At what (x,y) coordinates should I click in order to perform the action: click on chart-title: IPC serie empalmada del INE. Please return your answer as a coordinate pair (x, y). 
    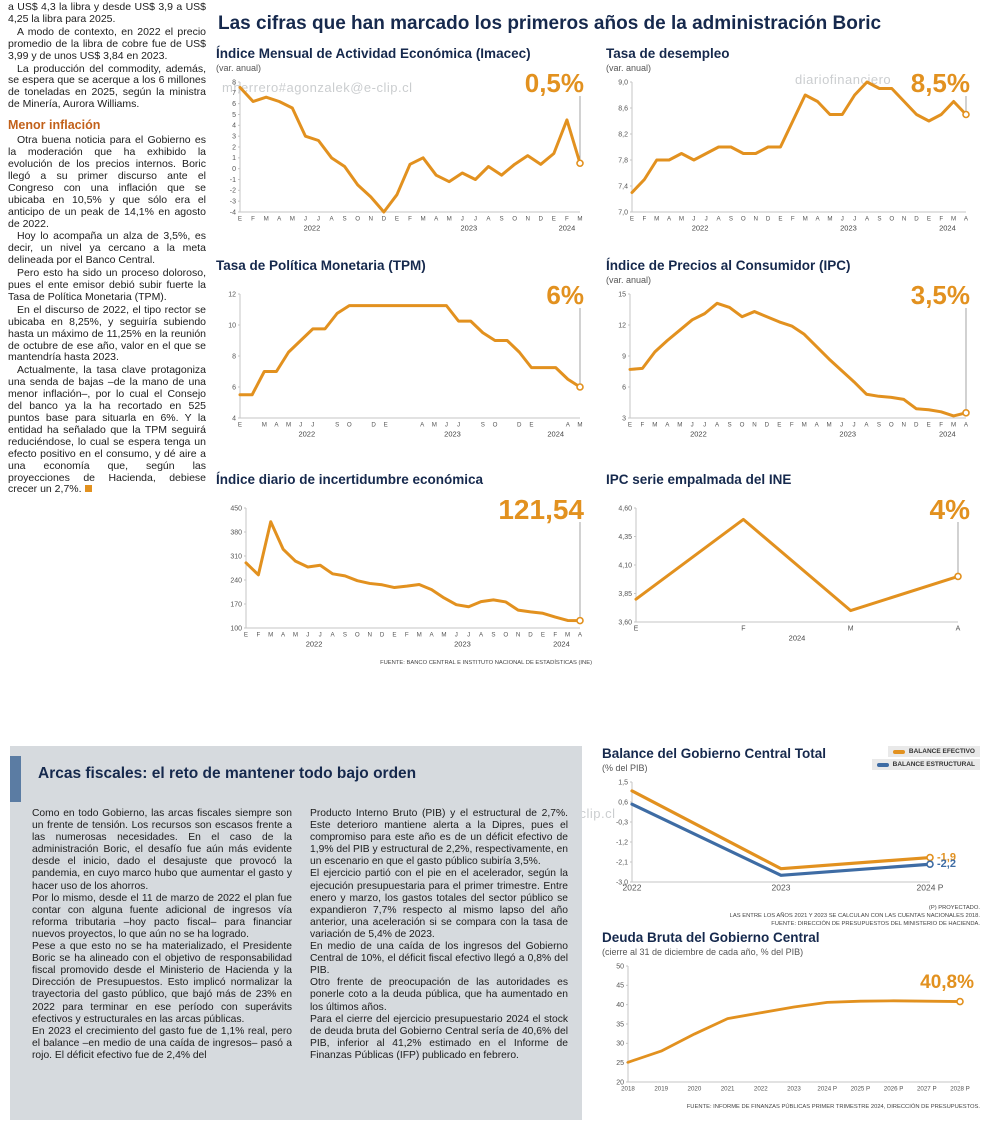
    Looking at the image, I should click on (699, 479).